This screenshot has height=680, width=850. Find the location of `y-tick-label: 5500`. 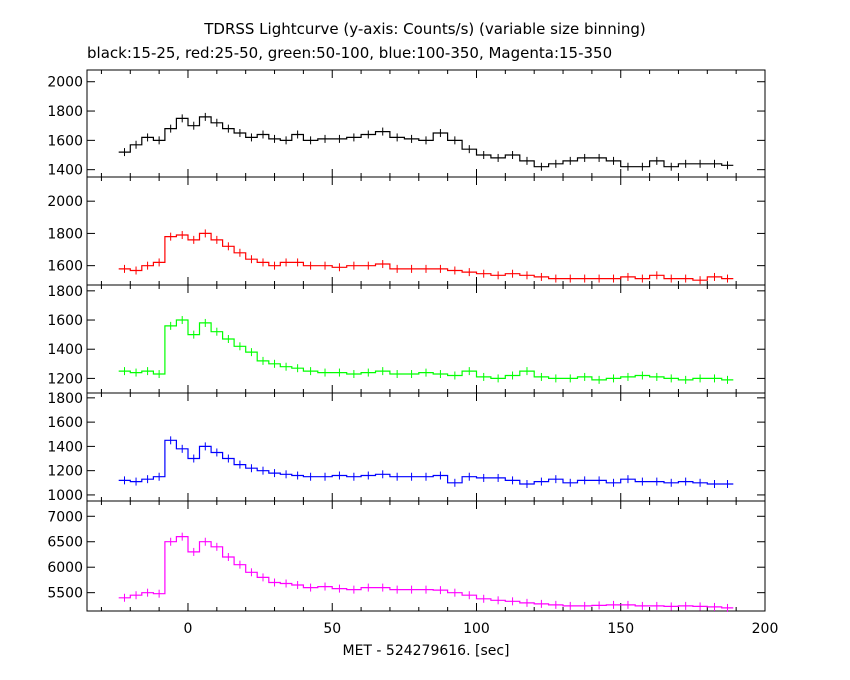

y-tick-label: 5500 is located at coordinates (65, 594).